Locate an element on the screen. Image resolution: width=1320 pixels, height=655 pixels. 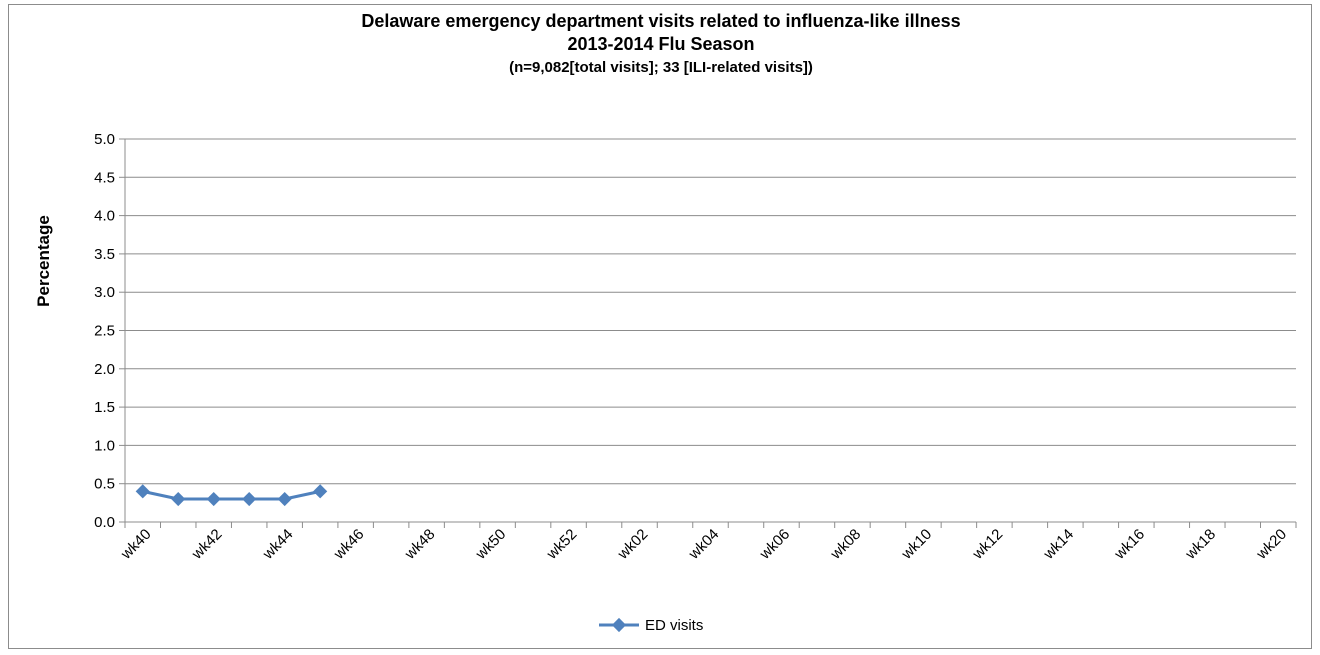
x-tick-label: wk12 is located at coordinates (987, 544).